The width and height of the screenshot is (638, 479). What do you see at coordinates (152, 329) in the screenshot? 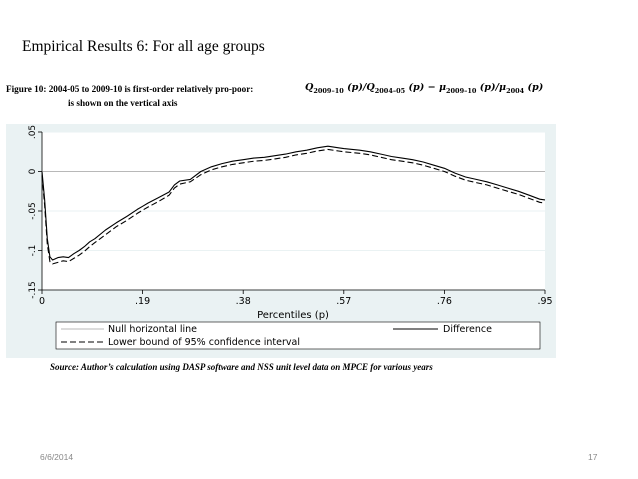
I see `legend-label-null: Null horizontal line` at bounding box center [152, 329].